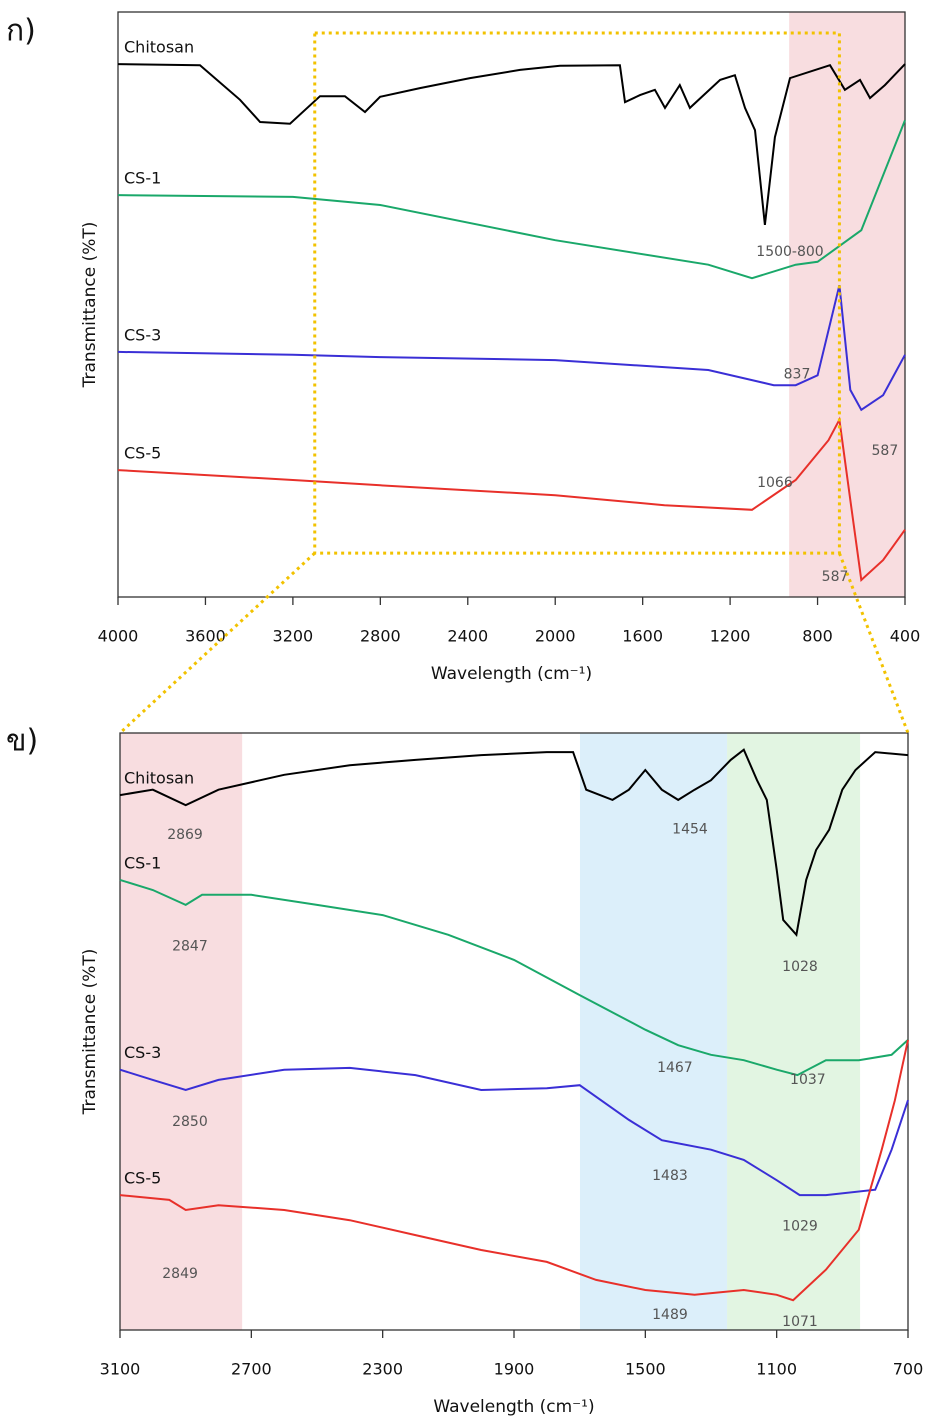  Describe the element at coordinates (675, 1068) in the screenshot. I see `peak-annotation: 1467` at that location.